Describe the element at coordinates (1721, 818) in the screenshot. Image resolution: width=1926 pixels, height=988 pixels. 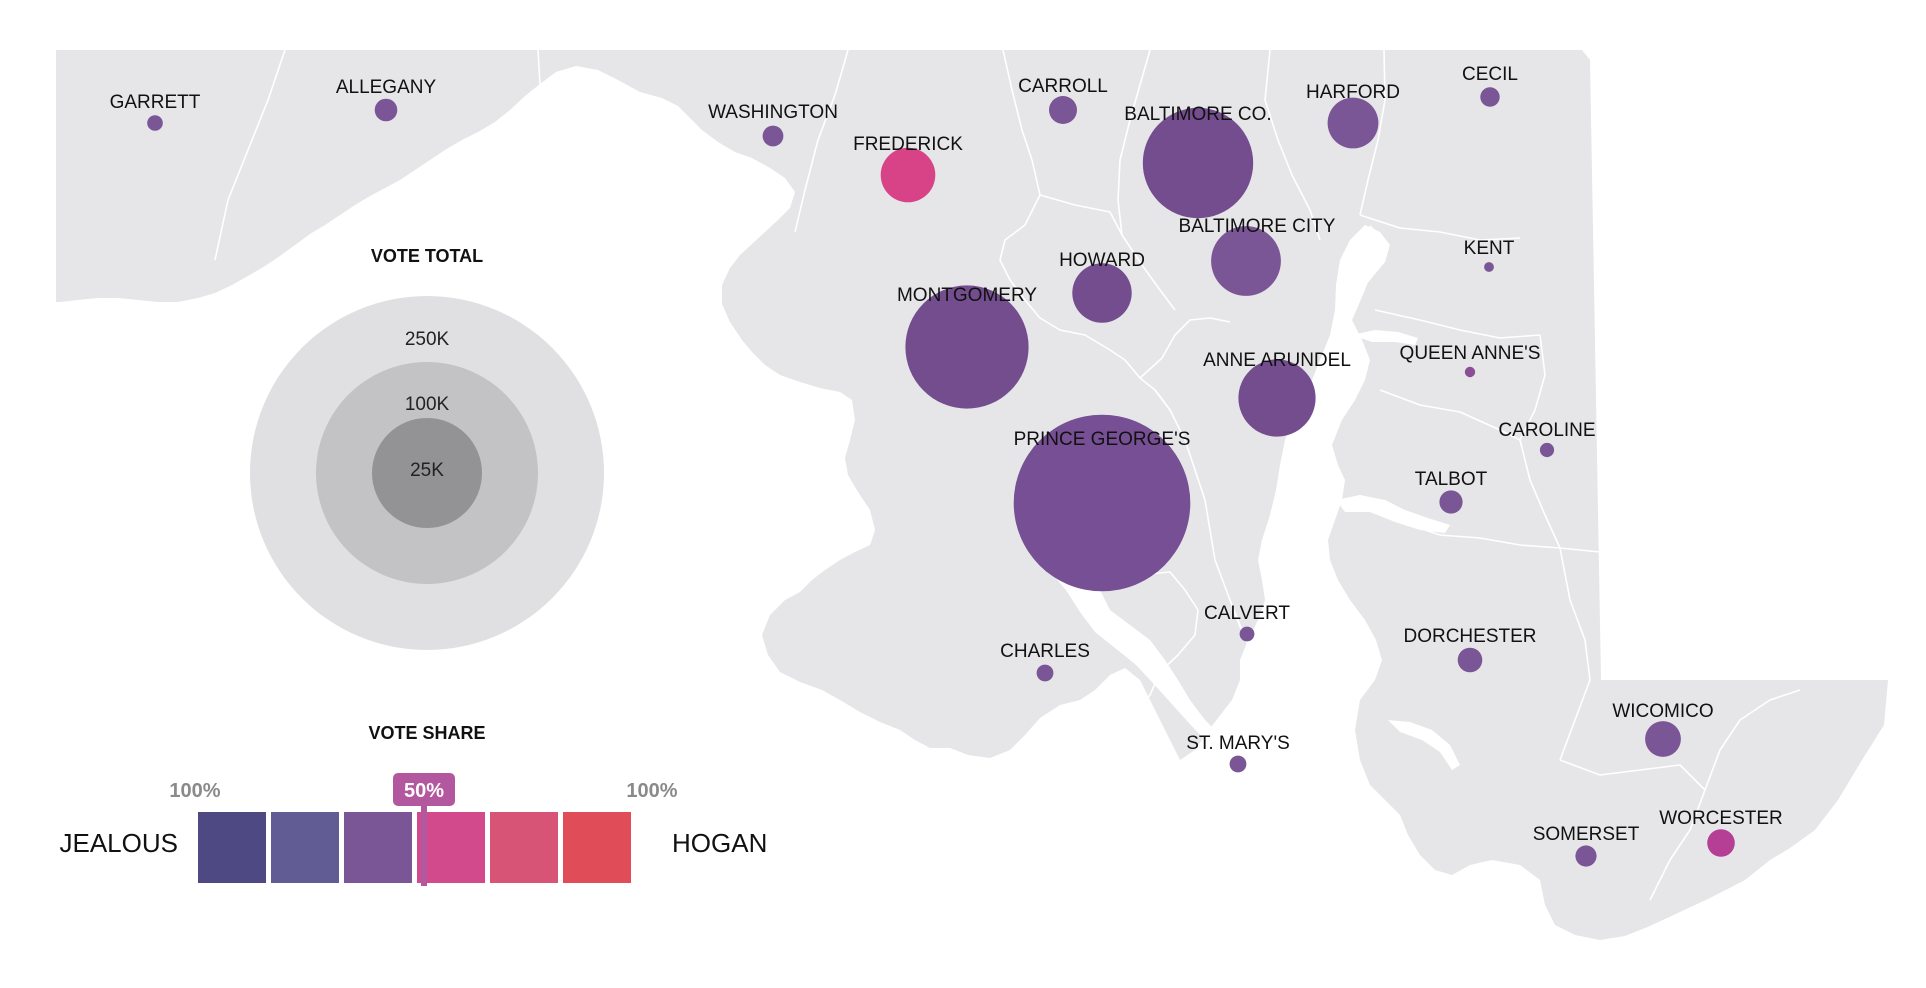
I see `county-label-worcester: WORCESTER` at that location.